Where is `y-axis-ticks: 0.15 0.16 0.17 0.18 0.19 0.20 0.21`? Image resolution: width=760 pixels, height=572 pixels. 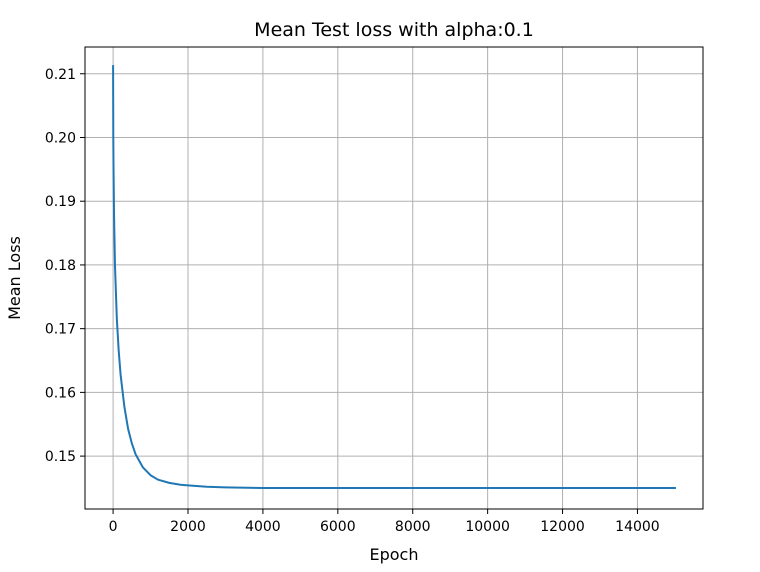 y-axis-ticks: 0.15 0.16 0.17 0.18 0.19 0.20 0.21 is located at coordinates (65, 266).